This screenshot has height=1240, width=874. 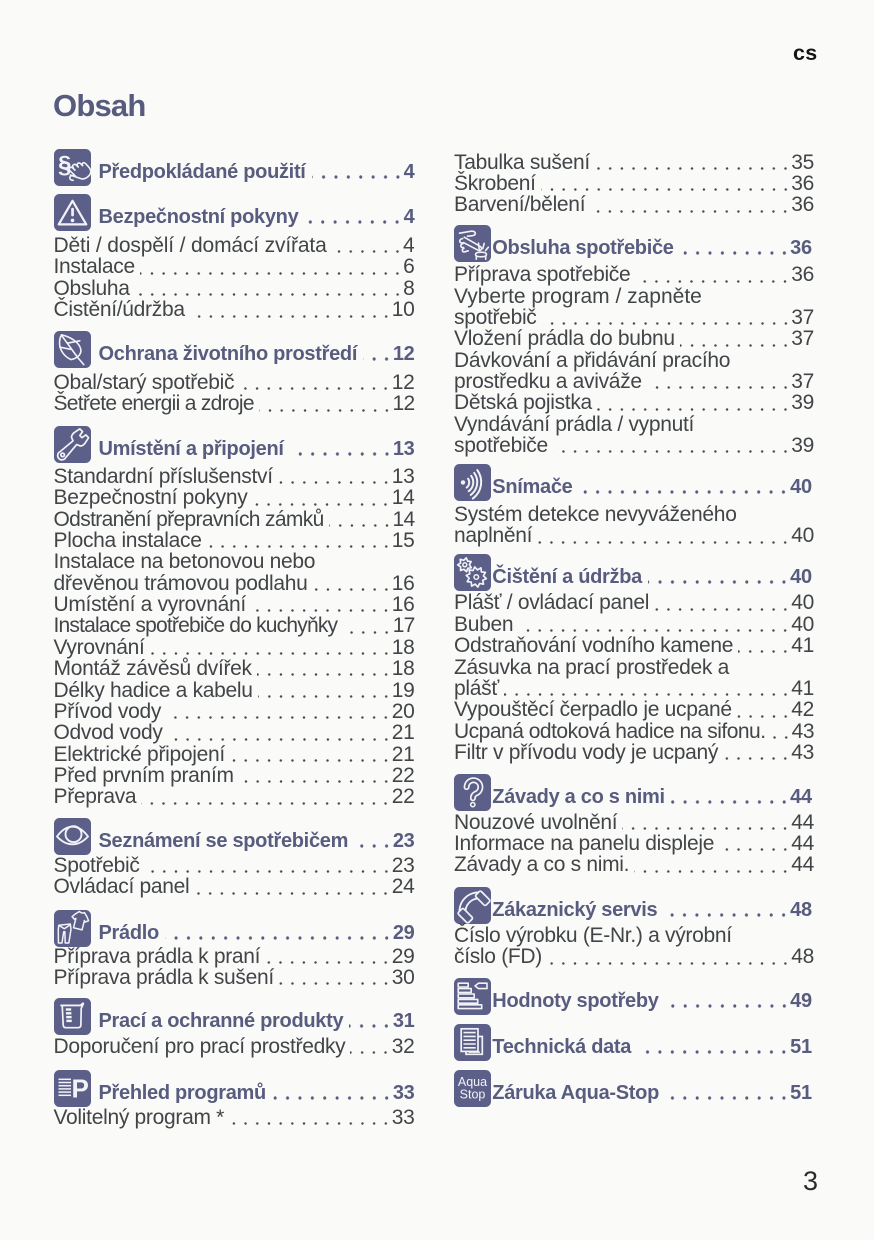 I want to click on svg-text: P, so click(x=80, y=1089).